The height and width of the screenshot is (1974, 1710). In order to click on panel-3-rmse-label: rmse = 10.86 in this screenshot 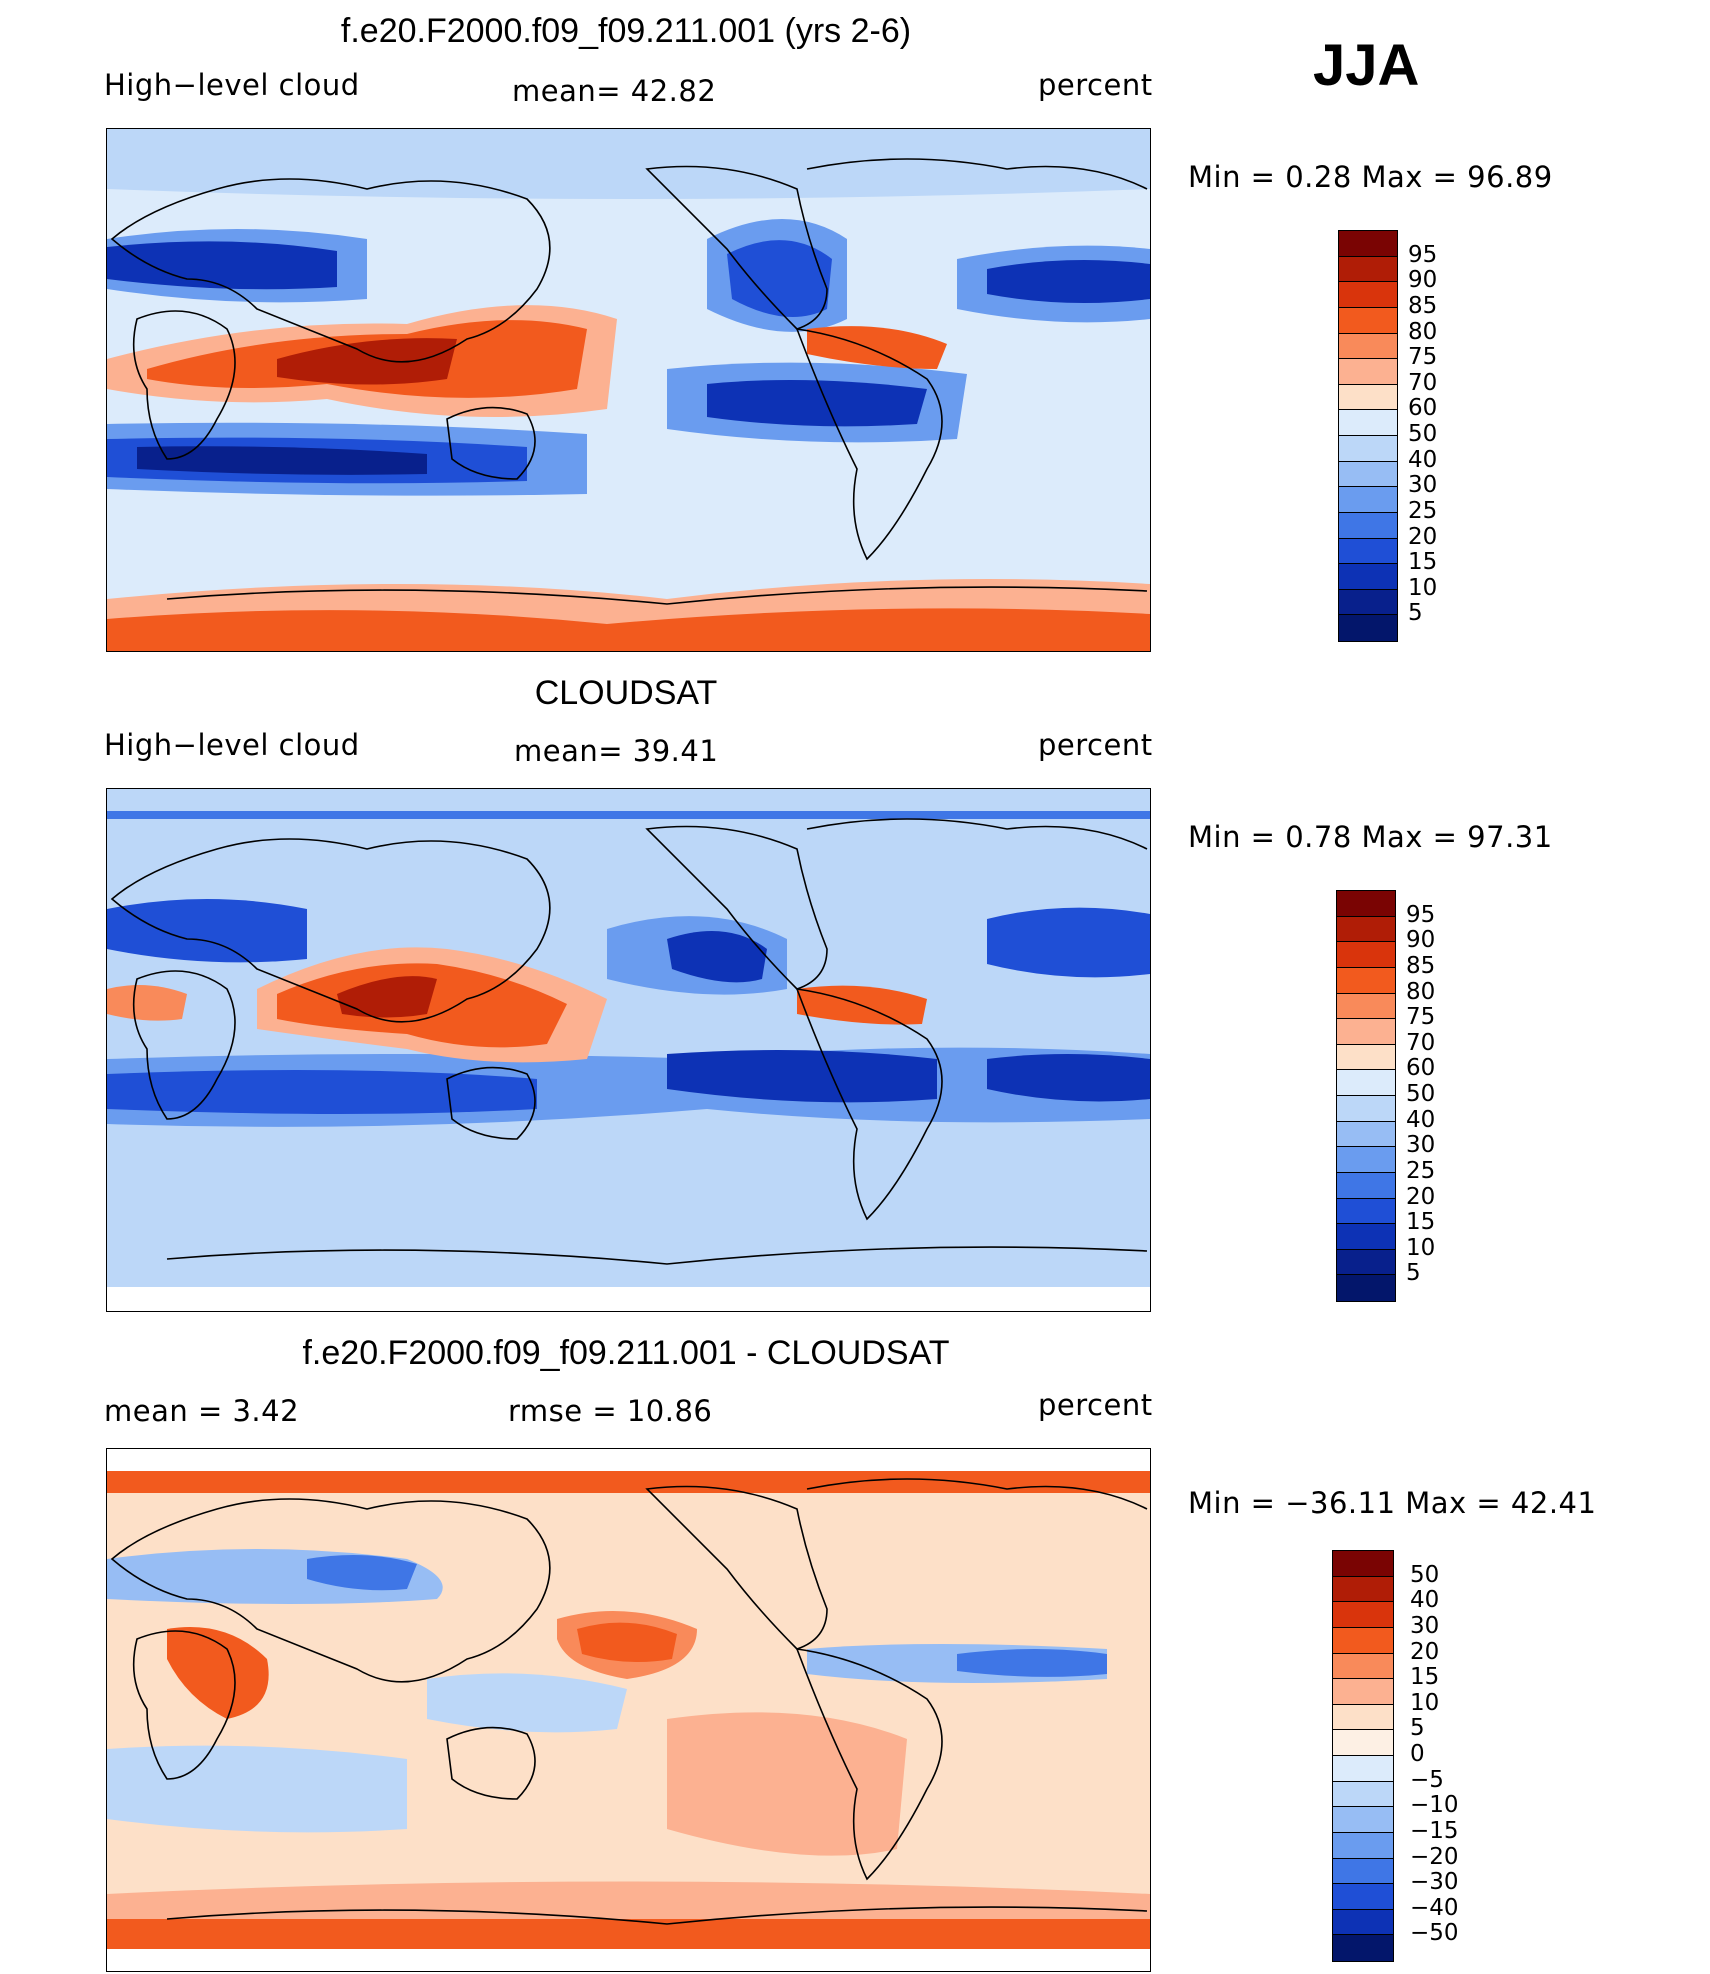, I will do `click(610, 1411)`.